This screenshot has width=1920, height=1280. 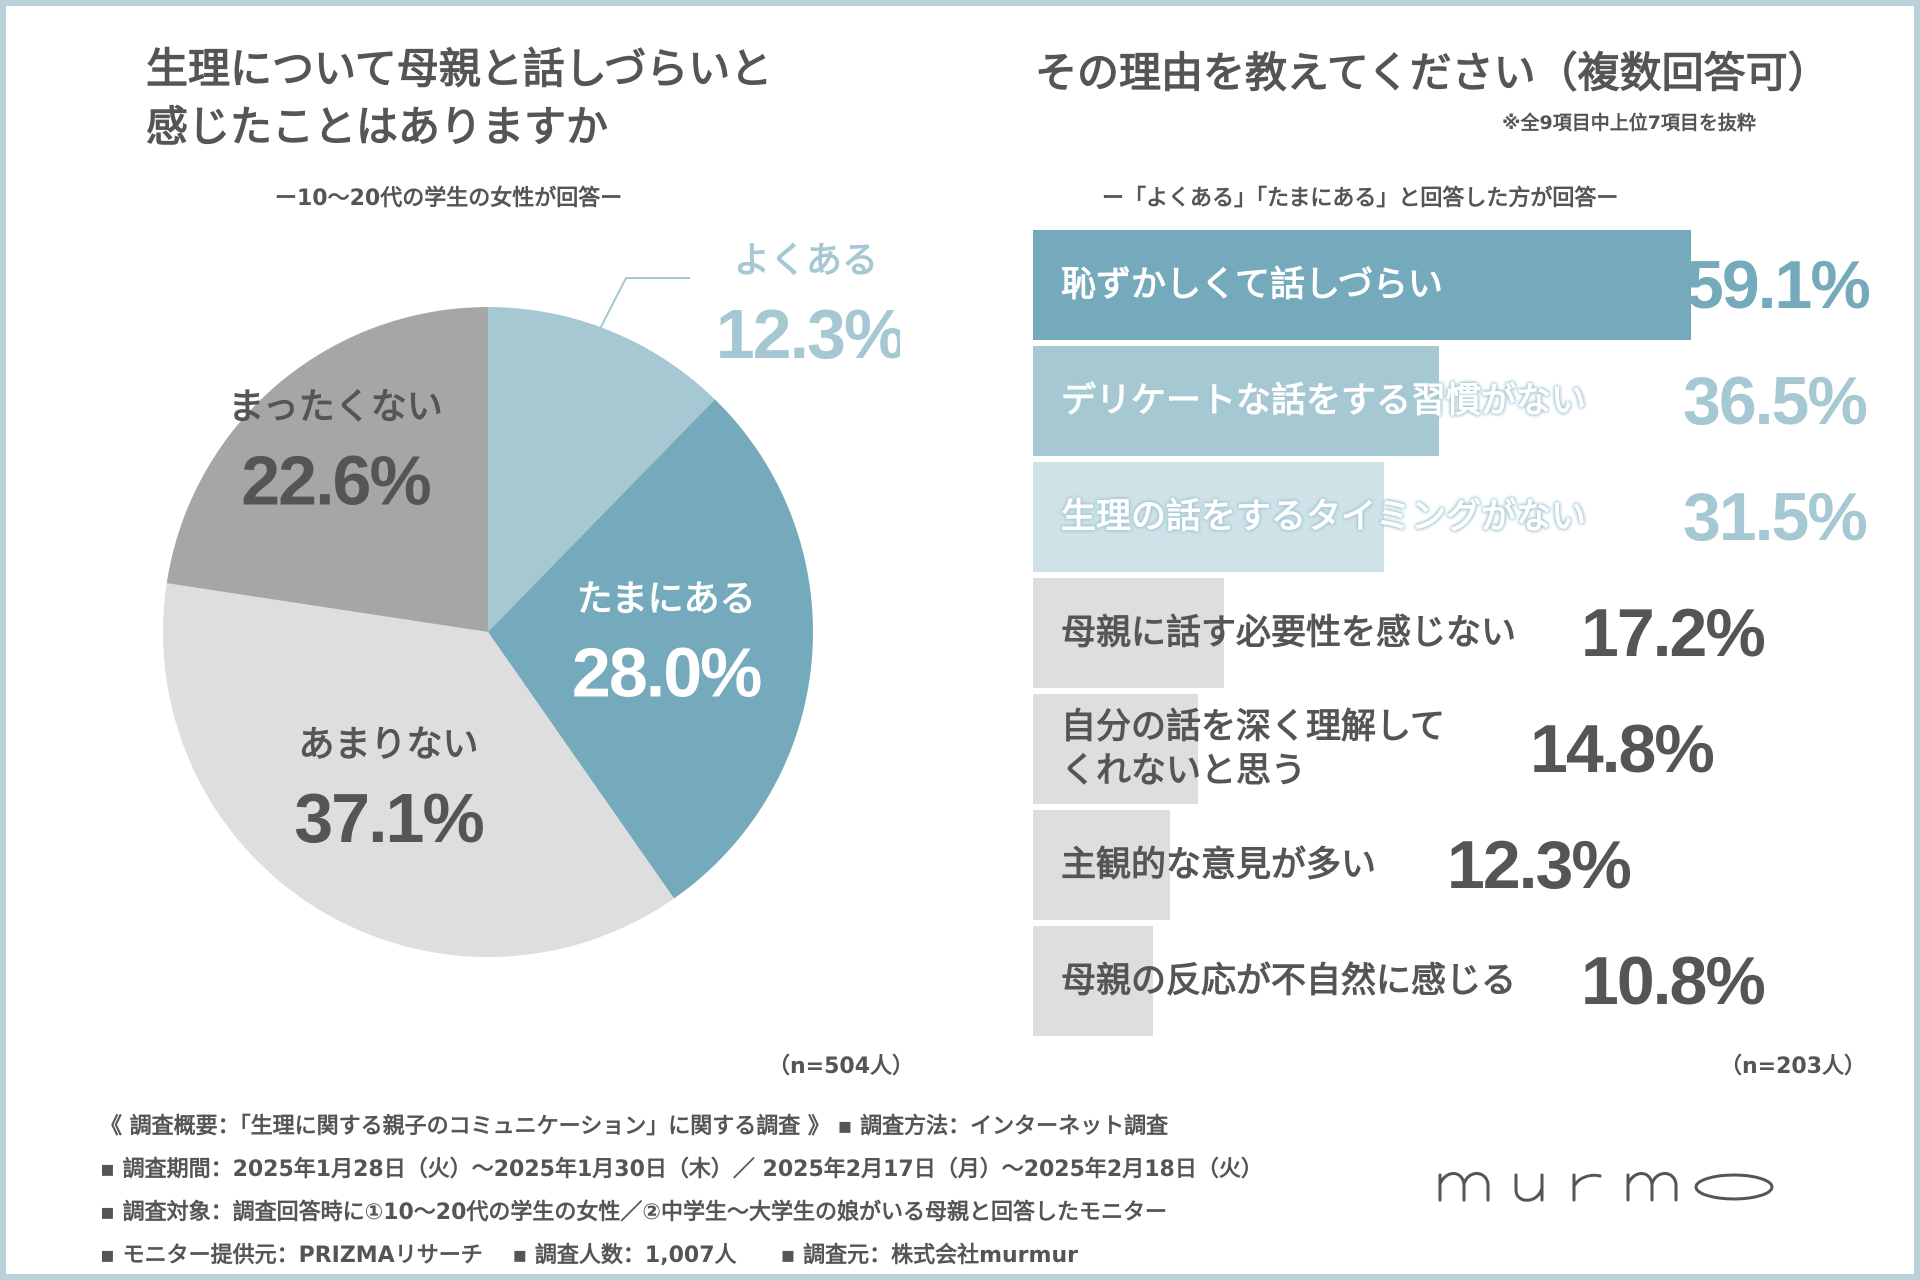 I want to click on bar-chart-note: ※全9項目中上位7項目を抜粋, so click(x=1629, y=123).